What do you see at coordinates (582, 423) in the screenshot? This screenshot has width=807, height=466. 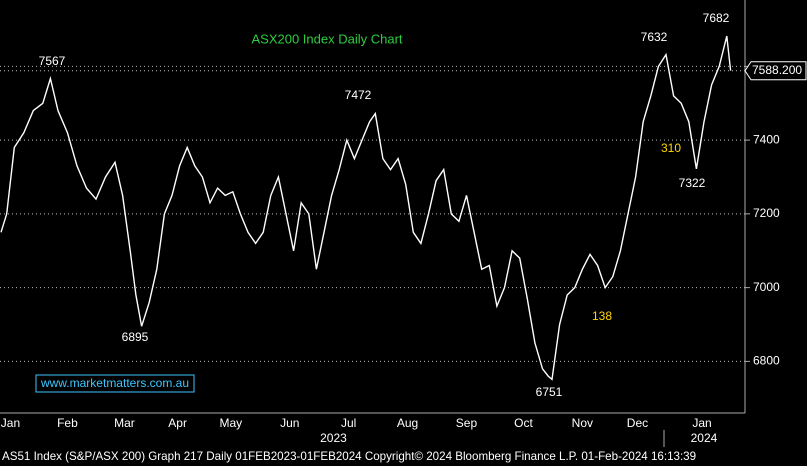 I see `x-tick-label: Nov` at bounding box center [582, 423].